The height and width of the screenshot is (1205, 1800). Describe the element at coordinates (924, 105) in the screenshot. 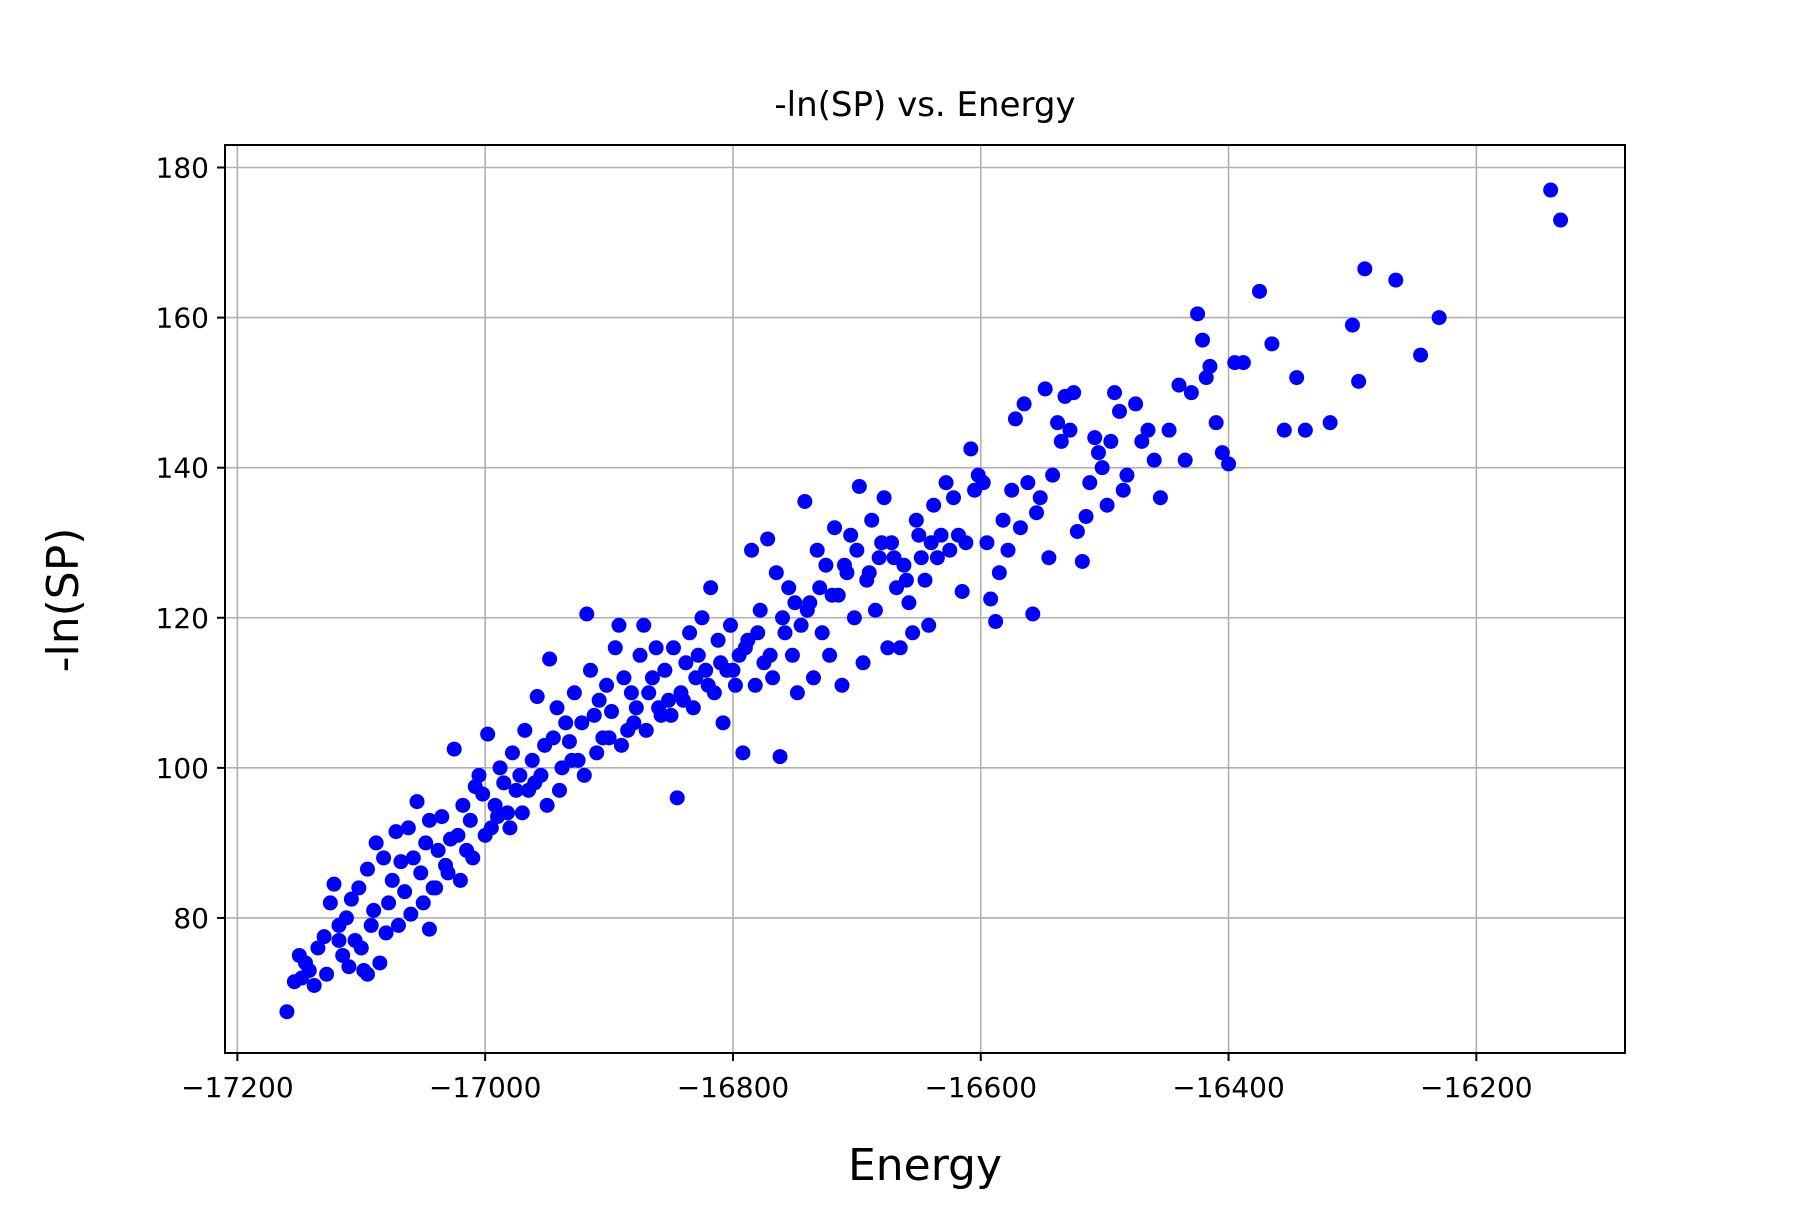

I see `chart-title: -ln(SP) vs. Energy` at that location.